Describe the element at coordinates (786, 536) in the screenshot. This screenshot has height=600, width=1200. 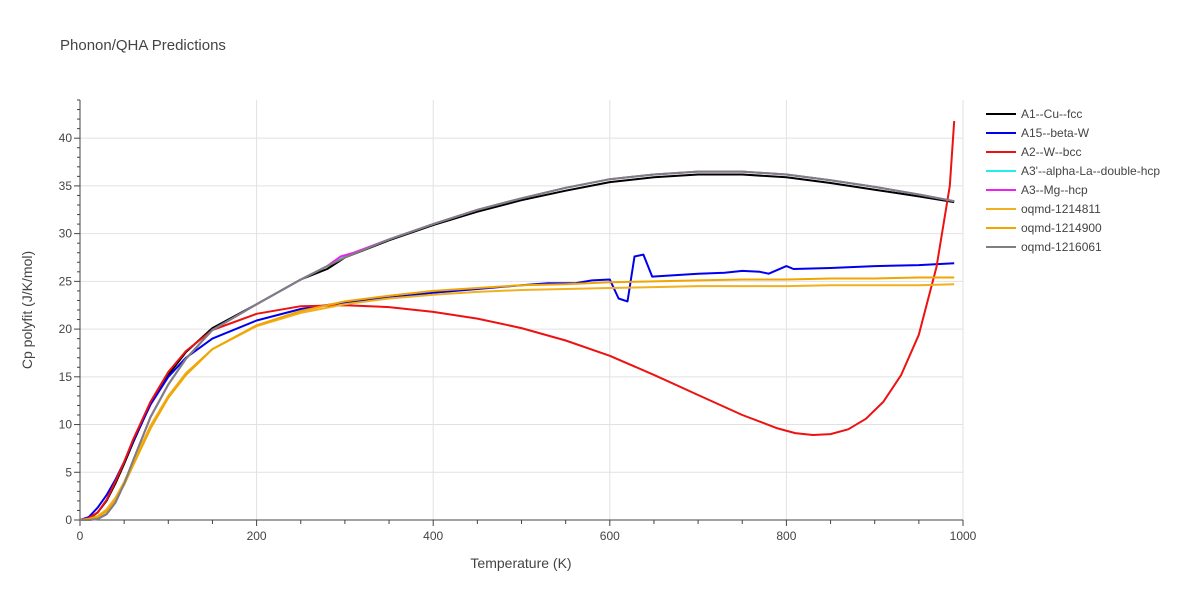
I see `x-tick-label: 800` at that location.